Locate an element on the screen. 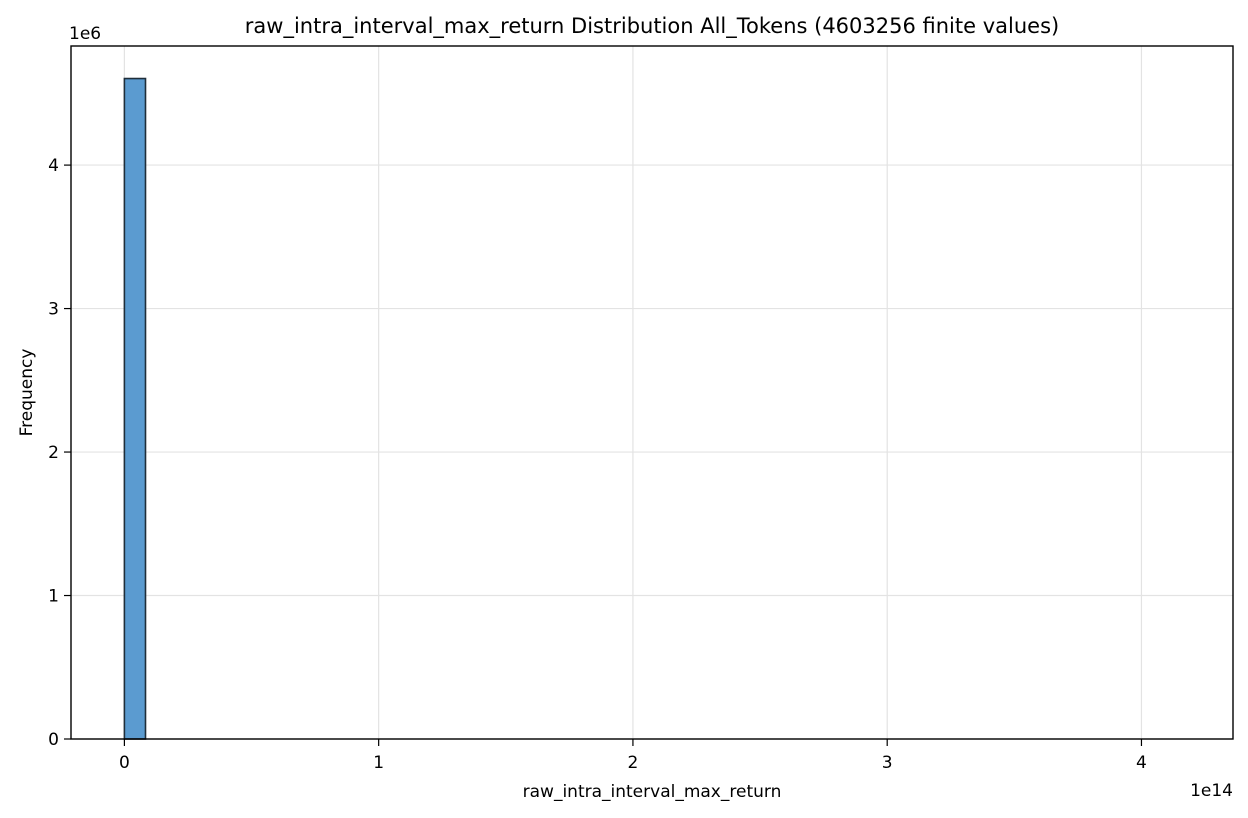 The height and width of the screenshot is (818, 1248). x-tick-label: 4 is located at coordinates (1141, 763).